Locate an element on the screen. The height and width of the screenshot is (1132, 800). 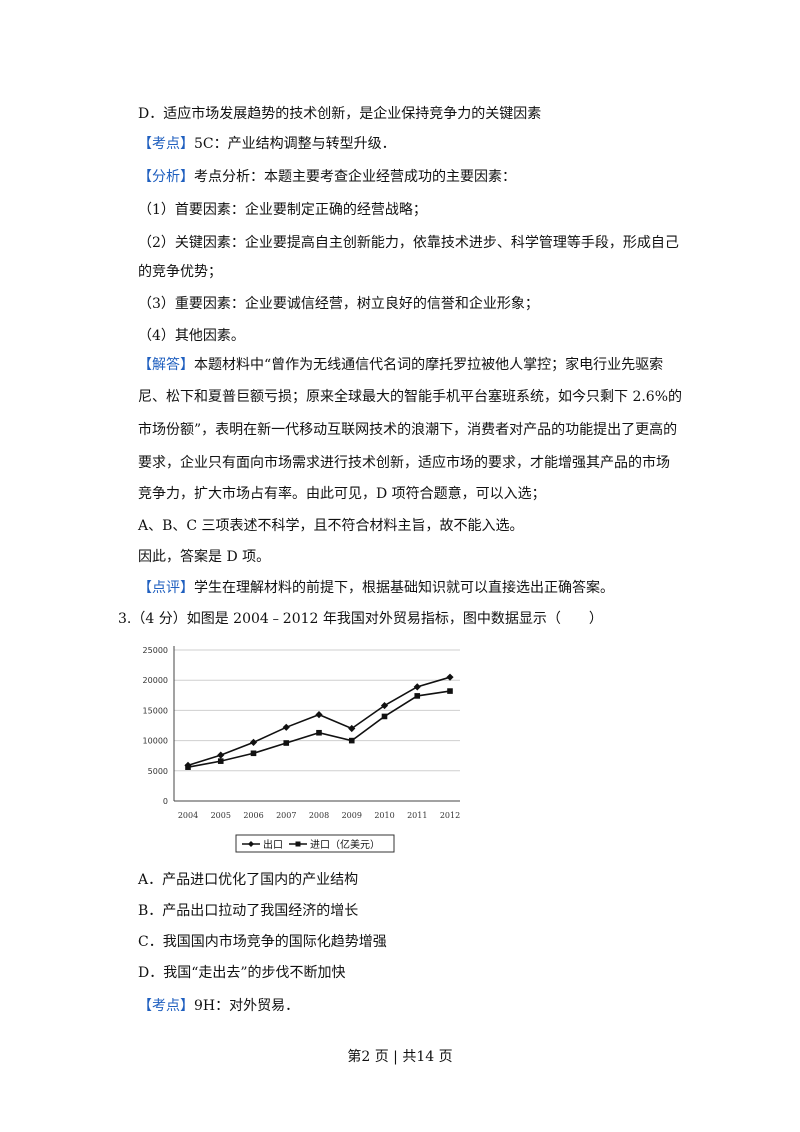
kaodian-line-1: 【考点】5C：产业结构调整与转型升级． is located at coordinates (267, 144).